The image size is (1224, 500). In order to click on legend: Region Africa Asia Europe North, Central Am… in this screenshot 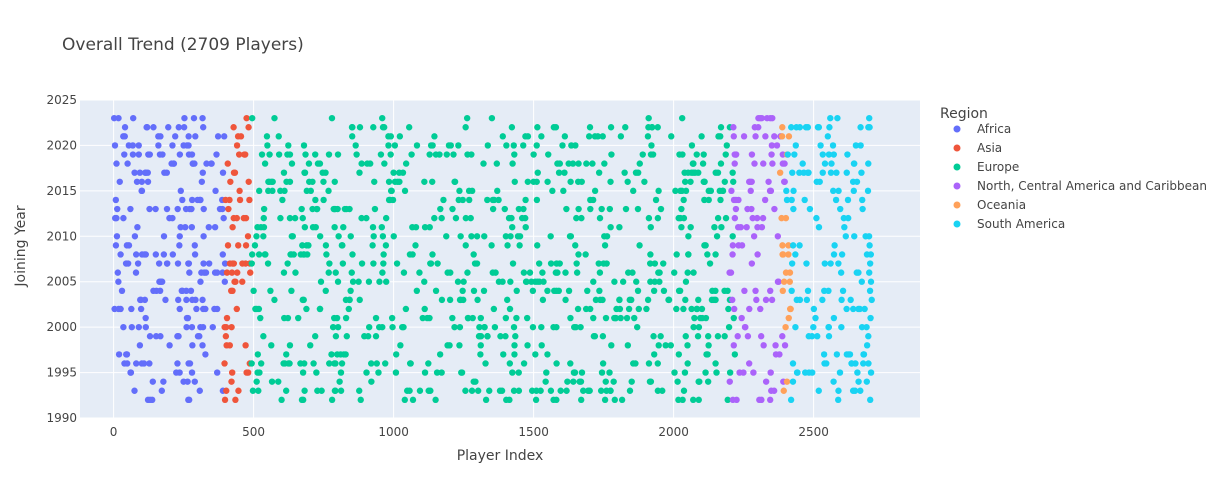, I will do `click(1073, 168)`.